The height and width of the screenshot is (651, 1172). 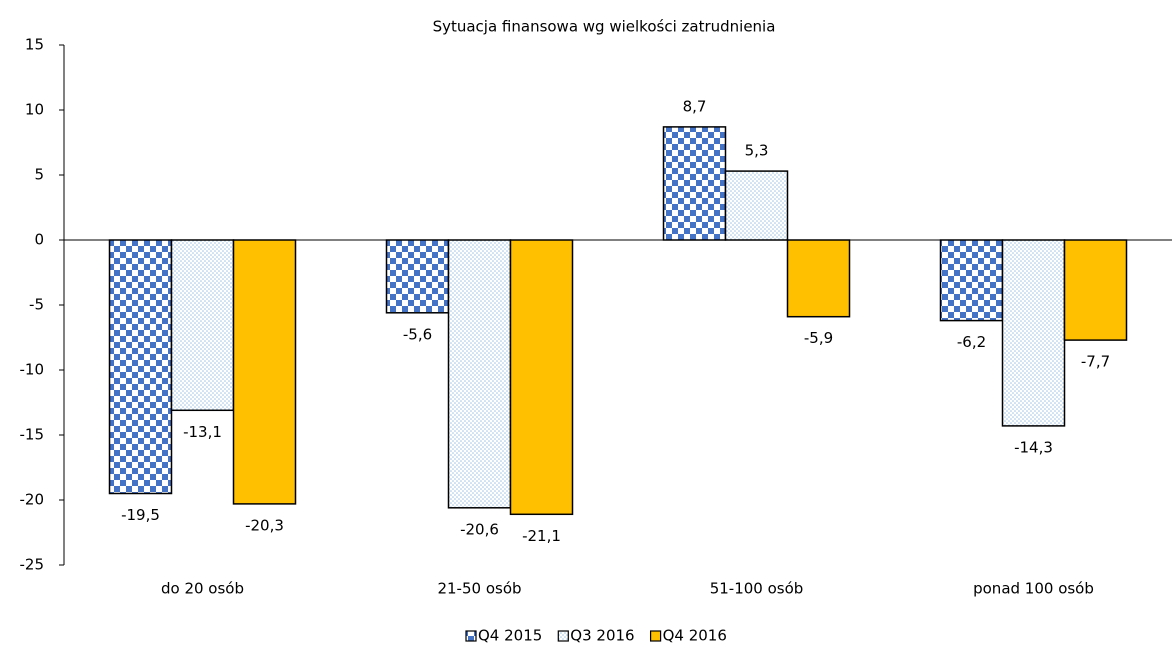 What do you see at coordinates (39, 240) in the screenshot?
I see `y-tick-label: 0` at bounding box center [39, 240].